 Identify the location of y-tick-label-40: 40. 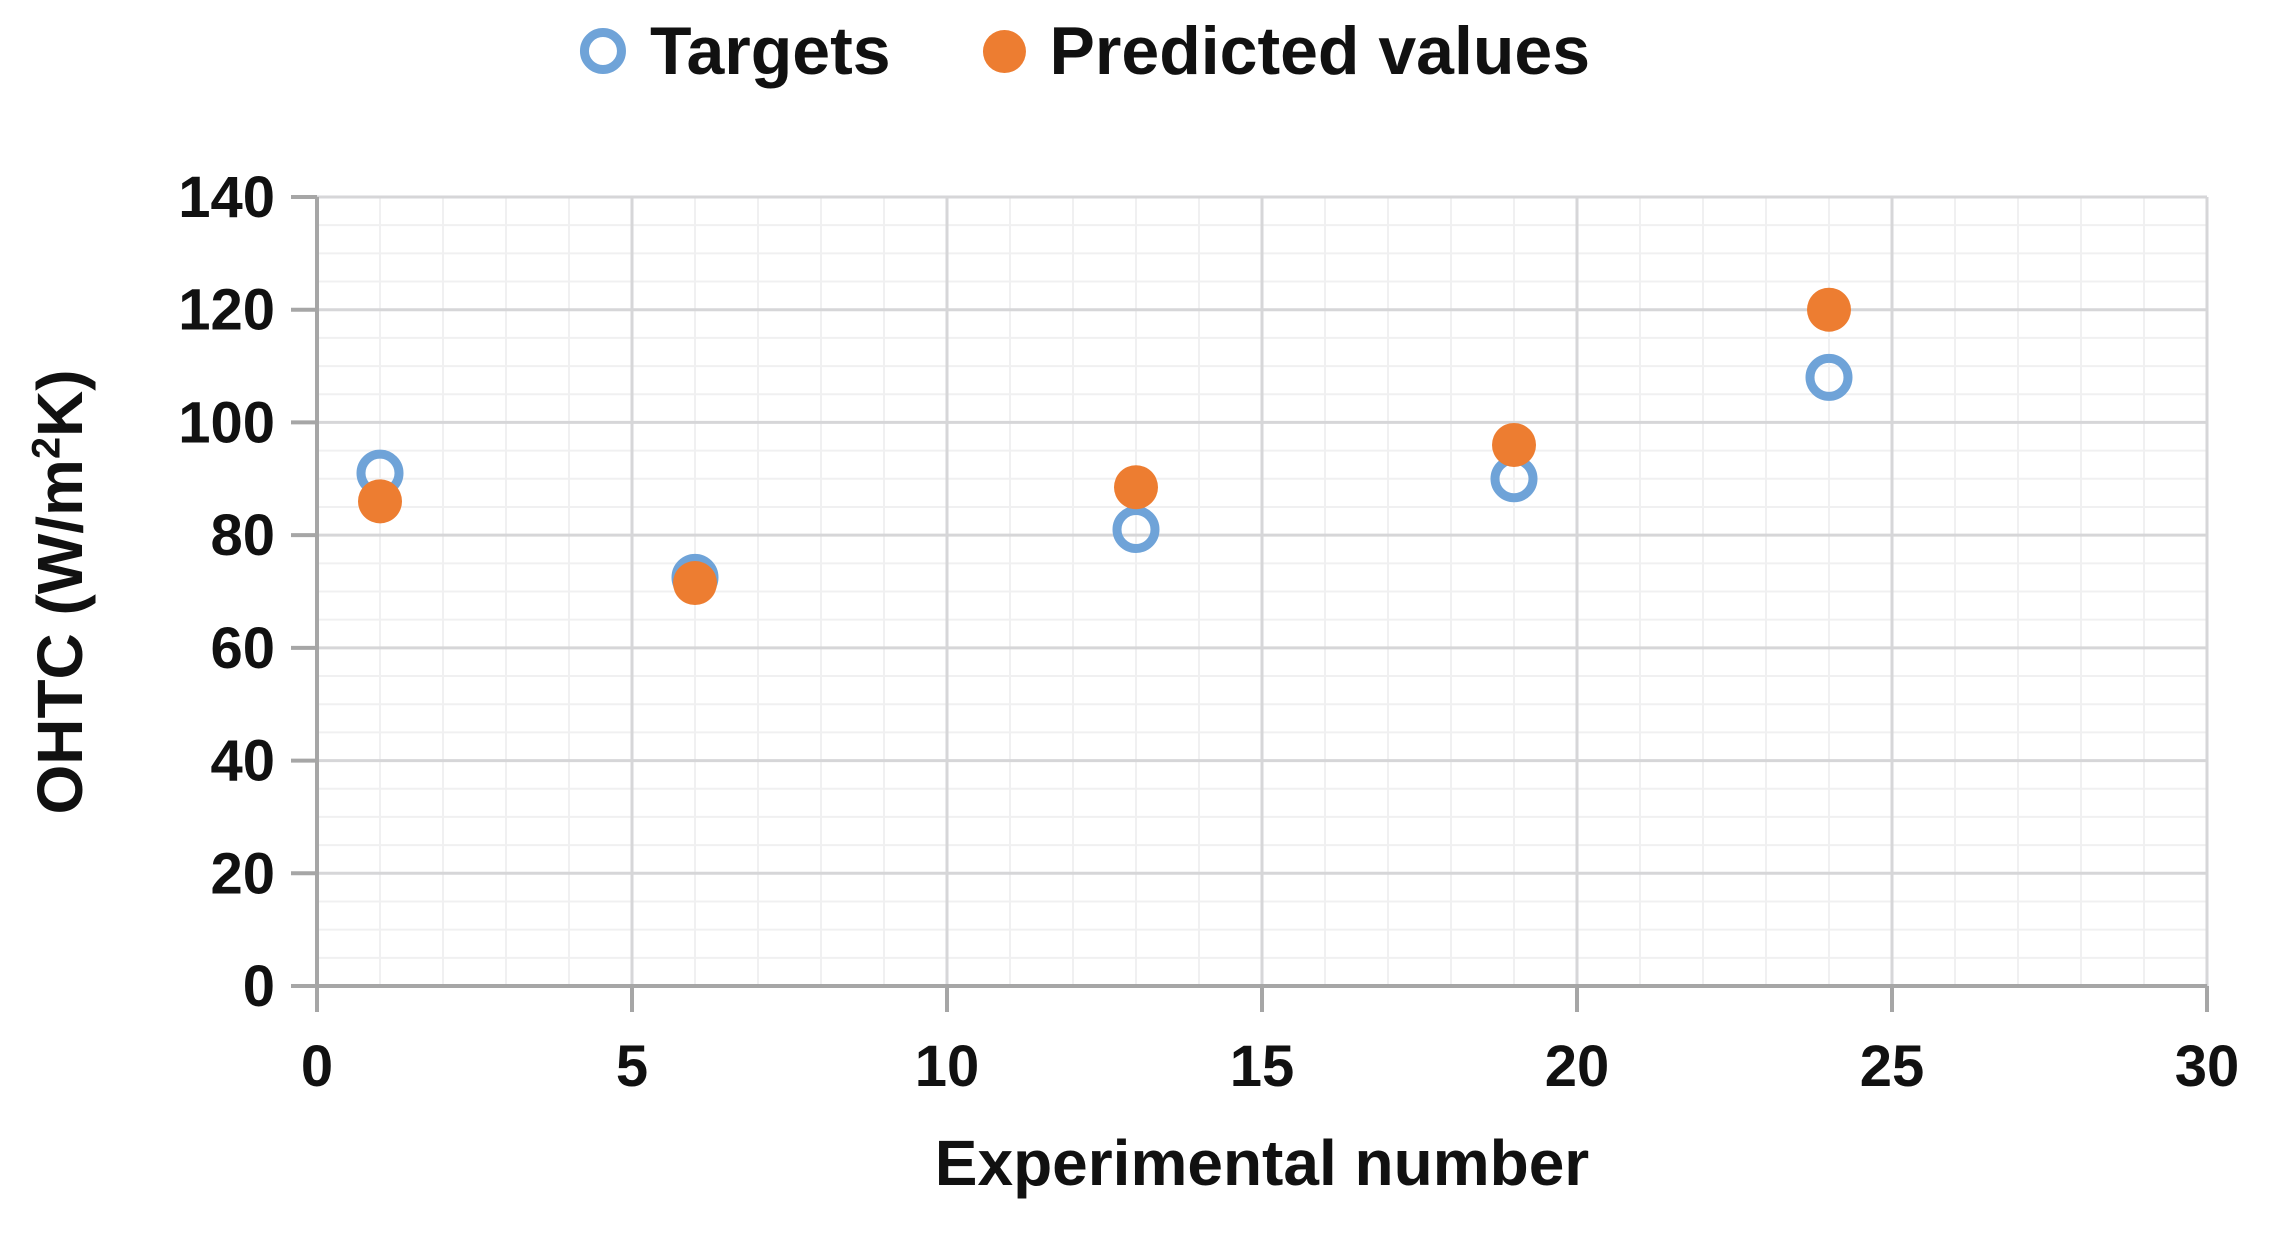
(242, 761).